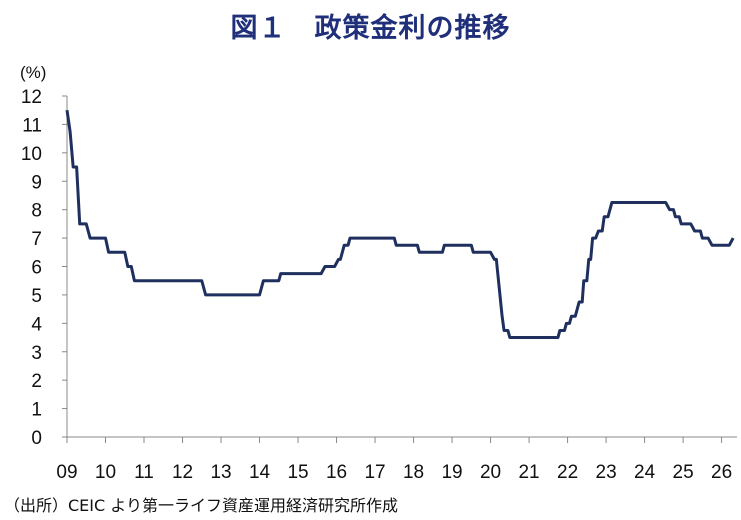 This screenshot has height=520, width=741. I want to click on x-axis: 09 10 11 12 13 14 15 16 17 18 19 20 21 22 23 24 25 26, so click(396, 459).